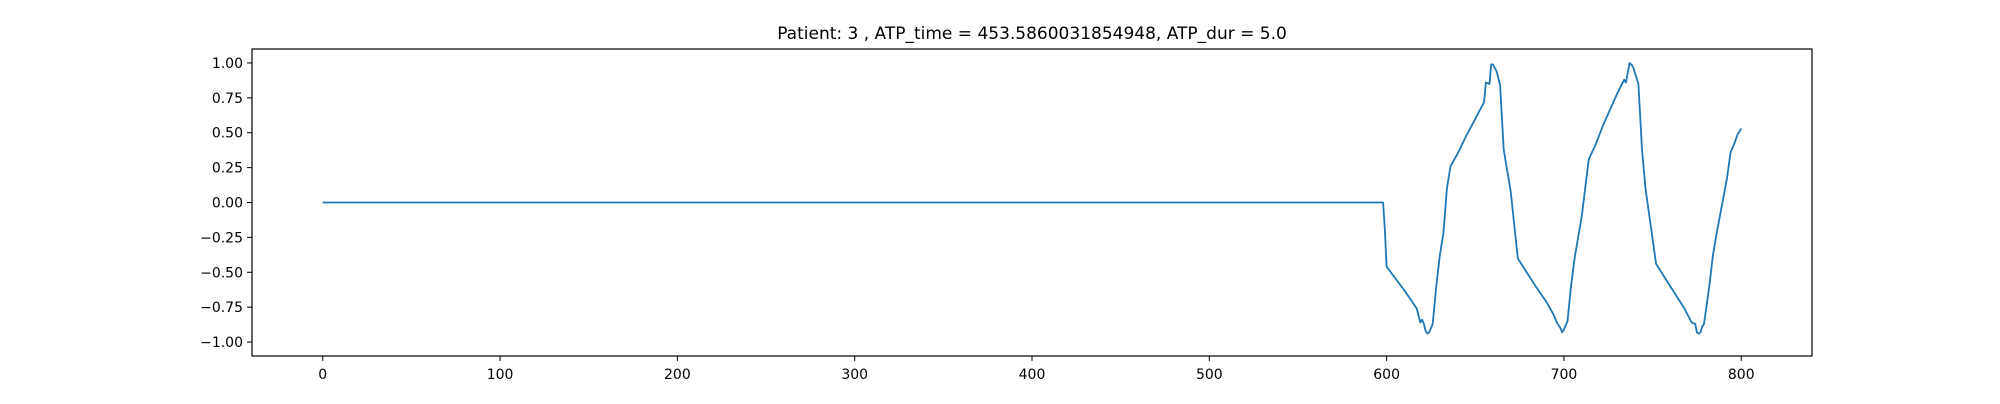 Image resolution: width=2000 pixels, height=404 pixels. I want to click on x-tick-label: 600, so click(1386, 375).